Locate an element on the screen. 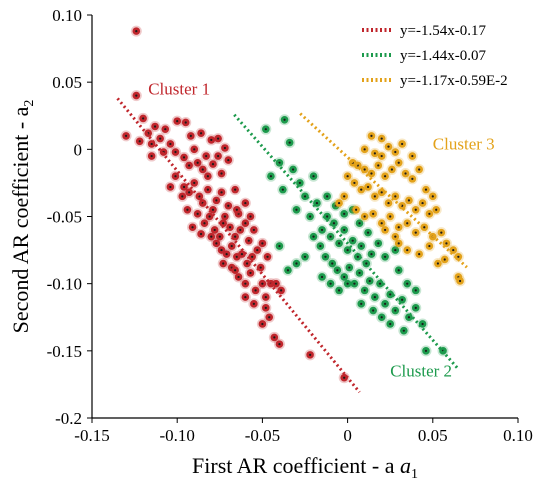 This screenshot has height=488, width=550. x-tick-label: 0 is located at coordinates (347, 435).